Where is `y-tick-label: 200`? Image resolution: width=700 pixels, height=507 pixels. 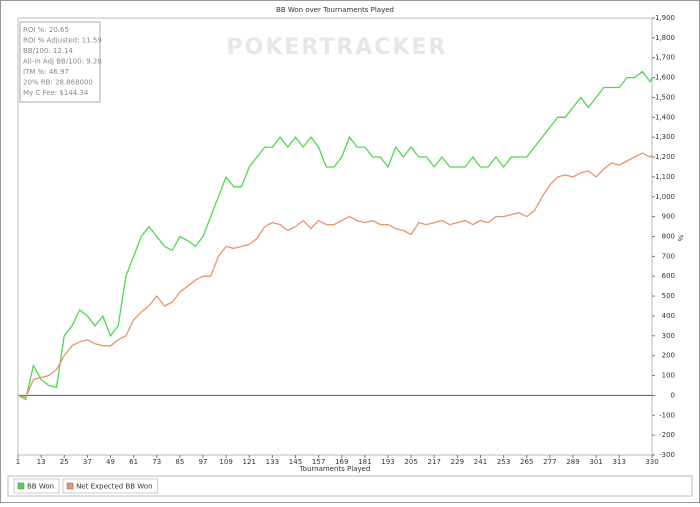 y-tick-label: 200 is located at coordinates (668, 356).